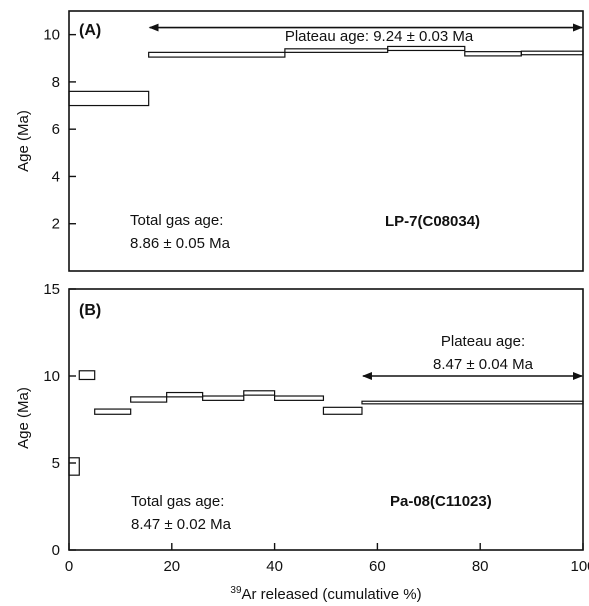 This screenshot has height=606, width=589. What do you see at coordinates (441, 501) in the screenshot?
I see `panel-b-sample-id: Pa-08(C11023)` at bounding box center [441, 501].